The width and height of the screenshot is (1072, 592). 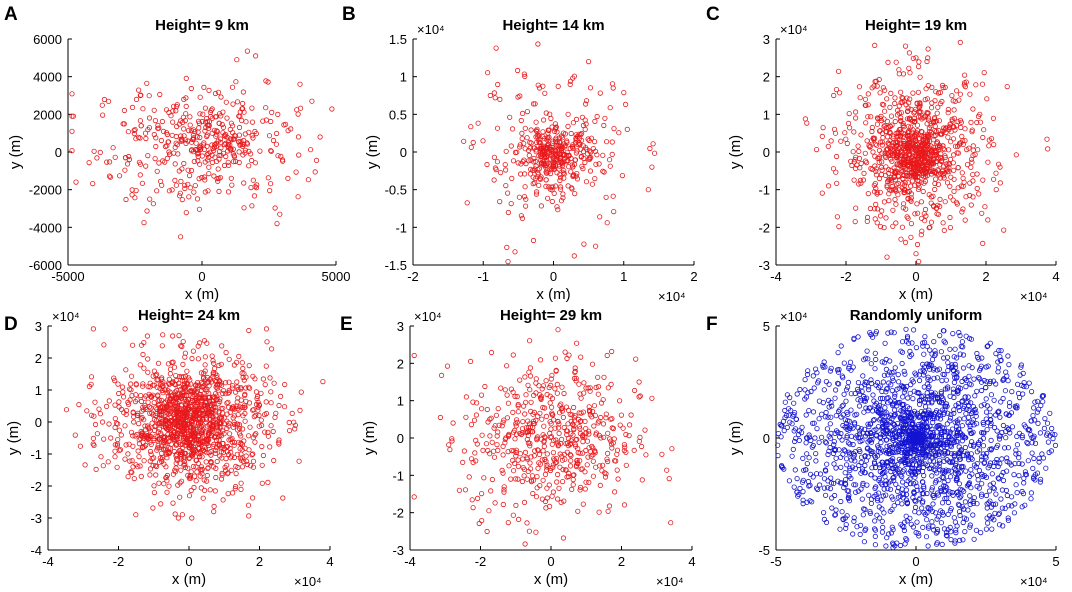 I want to click on chart-title: Height= 29 km, so click(x=551, y=315).